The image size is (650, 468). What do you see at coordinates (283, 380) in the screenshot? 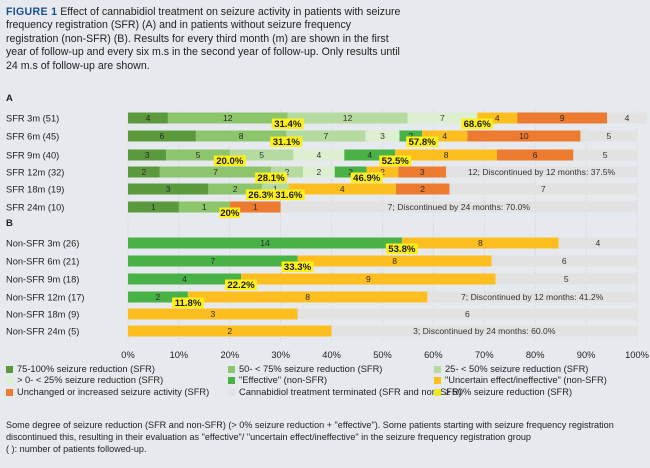
I see `legend-label: "Effective" (non-SFR)` at bounding box center [283, 380].